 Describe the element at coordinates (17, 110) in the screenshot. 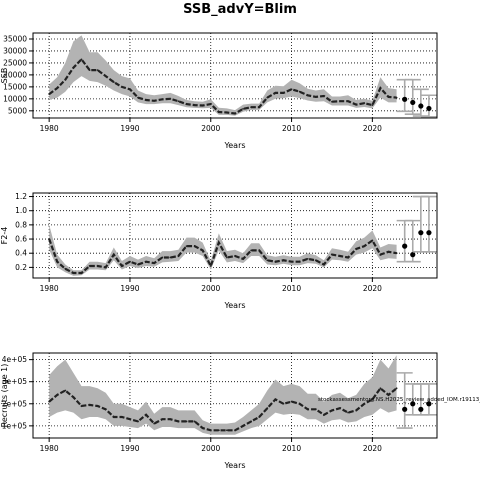

I see `y-tick-label: 5000` at that location.